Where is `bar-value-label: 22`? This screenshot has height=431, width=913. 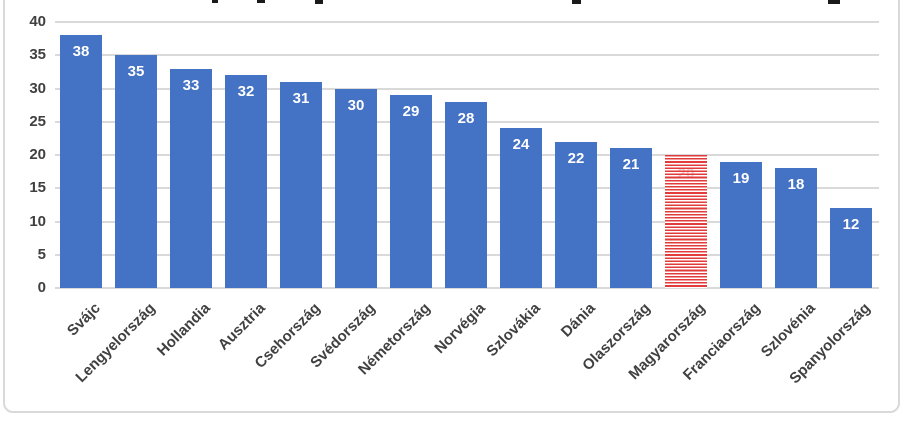 bar-value-label: 22 is located at coordinates (576, 158).